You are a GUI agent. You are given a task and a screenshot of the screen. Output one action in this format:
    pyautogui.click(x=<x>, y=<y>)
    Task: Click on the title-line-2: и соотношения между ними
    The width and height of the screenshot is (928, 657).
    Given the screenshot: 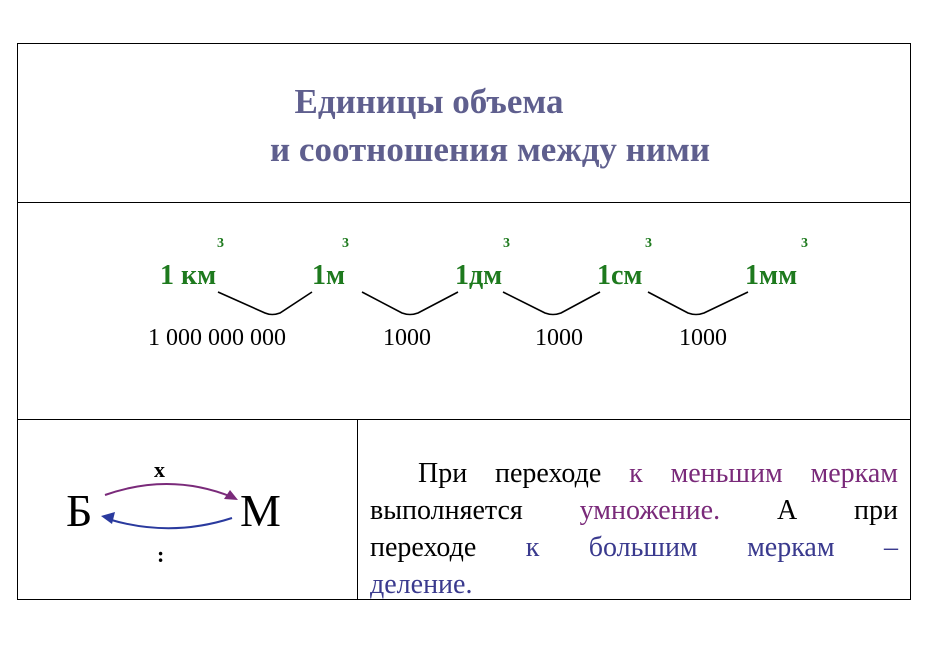 What is the action you would take?
    pyautogui.click(x=490, y=149)
    